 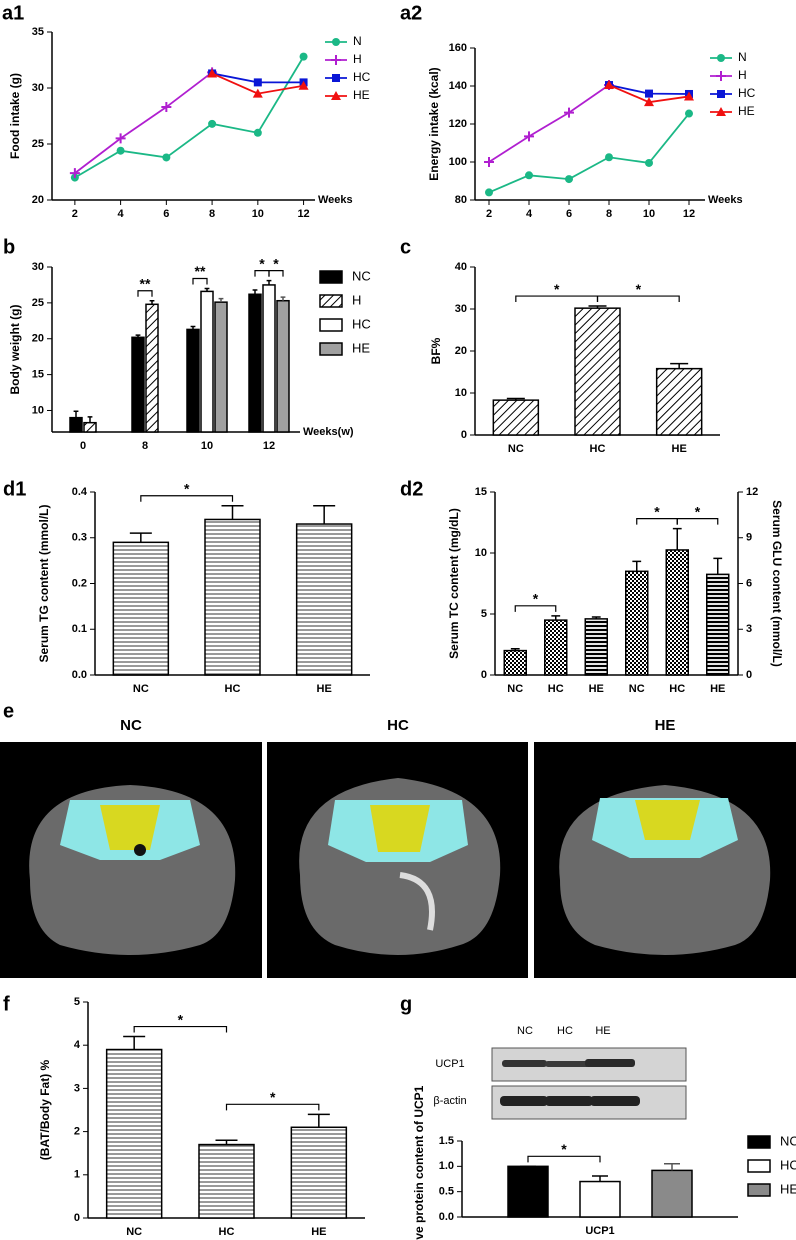 What do you see at coordinates (15, 350) in the screenshot?
I see `y-axis-label: Body weight (g)` at bounding box center [15, 350].